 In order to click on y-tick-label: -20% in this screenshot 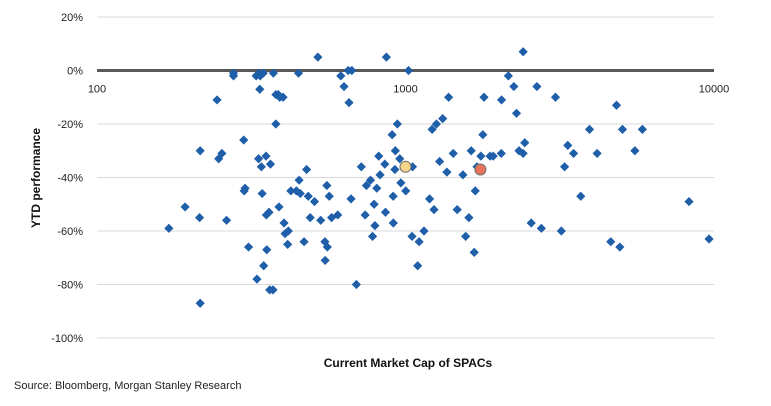, I will do `click(70, 125)`.